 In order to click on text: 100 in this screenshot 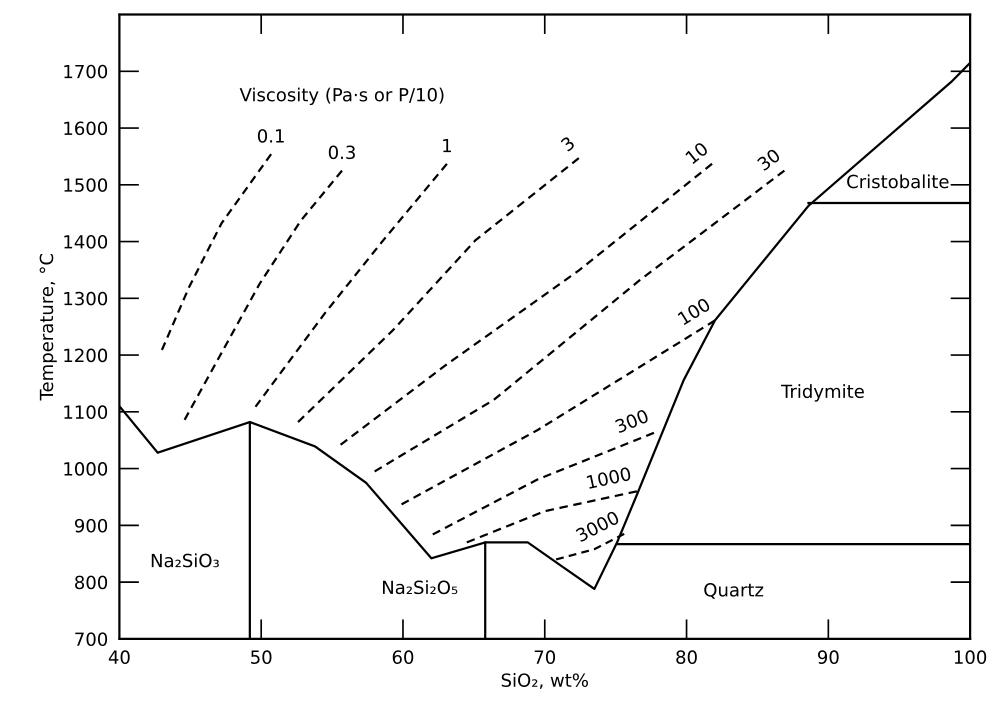, I will do `click(694, 311)`.